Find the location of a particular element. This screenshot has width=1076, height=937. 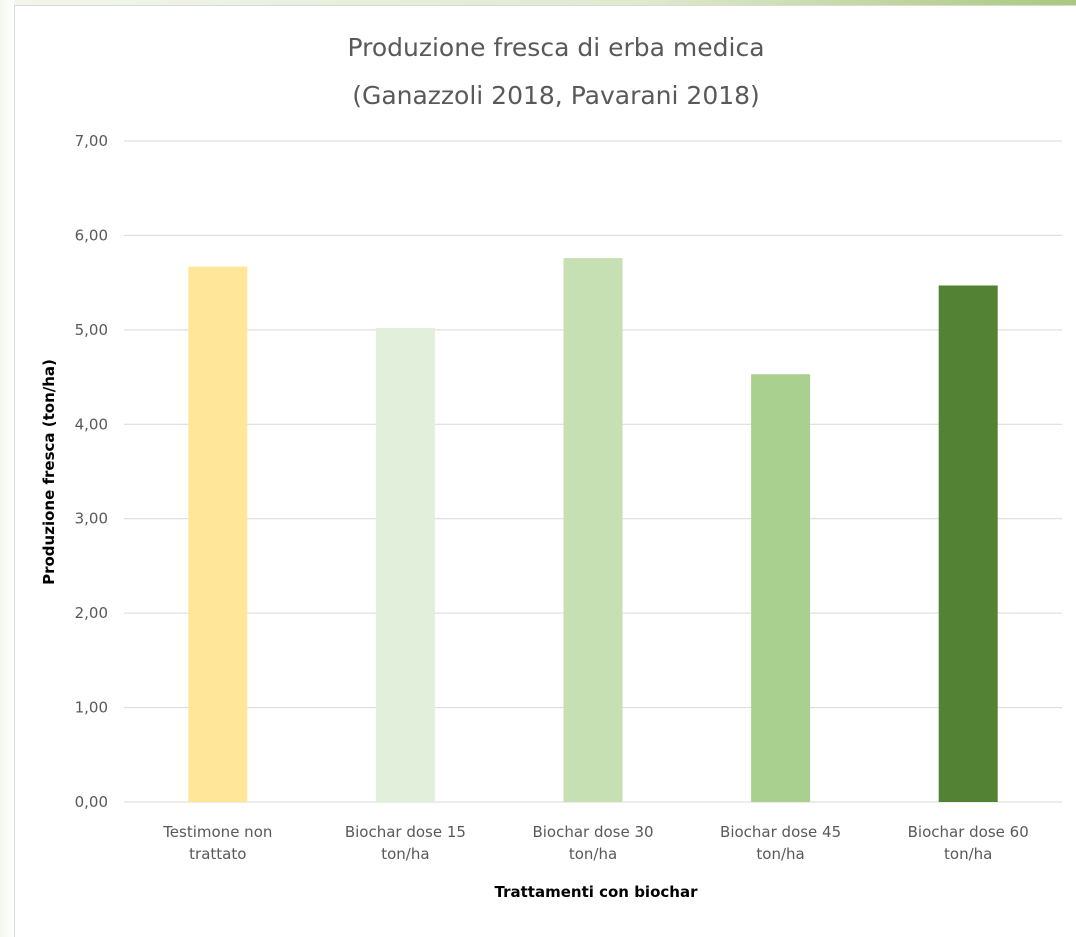

chart-subtitle-line: (Ganazzoli 2018, Pavarani 2018) is located at coordinates (556, 95).